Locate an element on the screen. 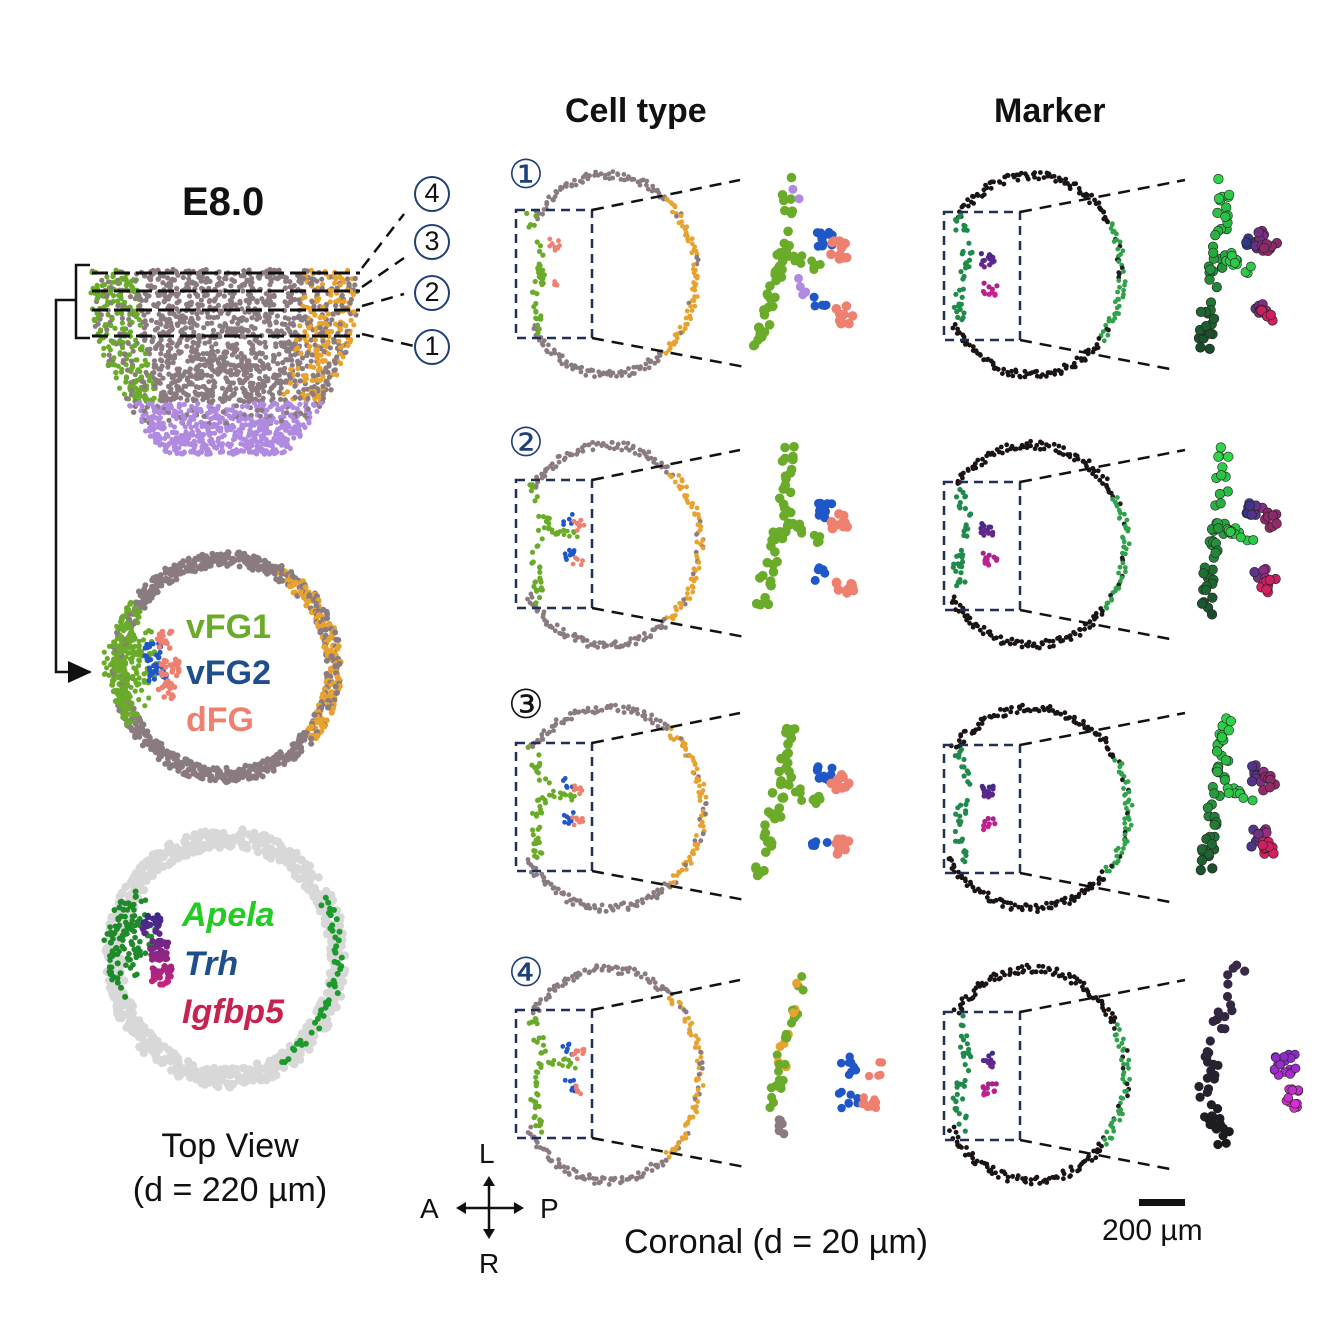  section-number-3: ③ is located at coordinates (526, 705).